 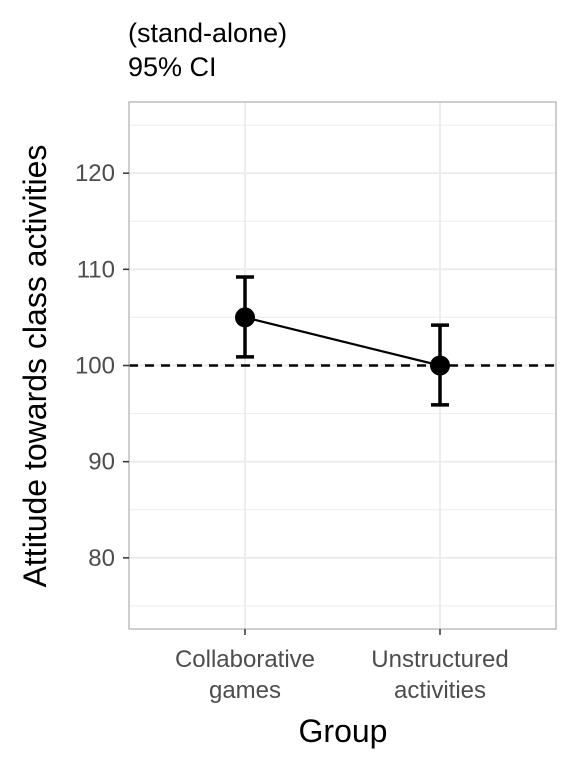 What do you see at coordinates (440, 690) in the screenshot?
I see `x-tick-label: activities` at bounding box center [440, 690].